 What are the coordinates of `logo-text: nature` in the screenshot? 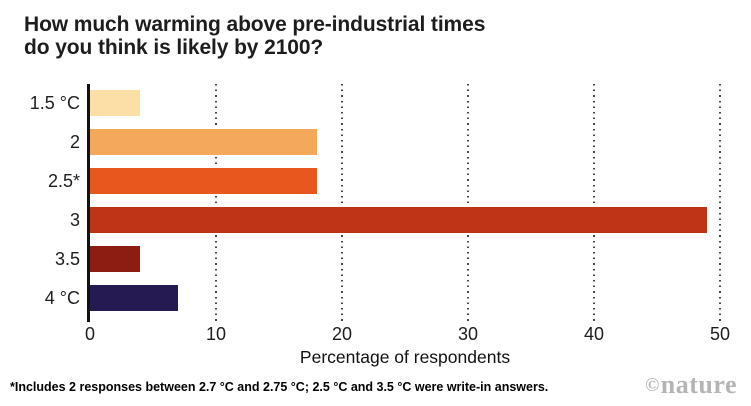 It's located at (698, 384).